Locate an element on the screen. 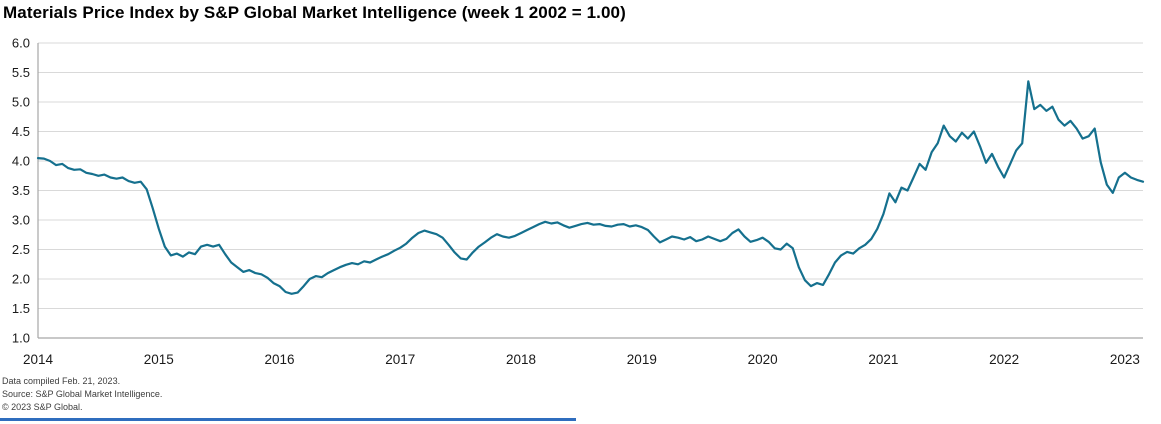 Image resolution: width=1161 pixels, height=424 pixels. source-note: Source: S&P Global Market Intelligence. is located at coordinates (82, 394).